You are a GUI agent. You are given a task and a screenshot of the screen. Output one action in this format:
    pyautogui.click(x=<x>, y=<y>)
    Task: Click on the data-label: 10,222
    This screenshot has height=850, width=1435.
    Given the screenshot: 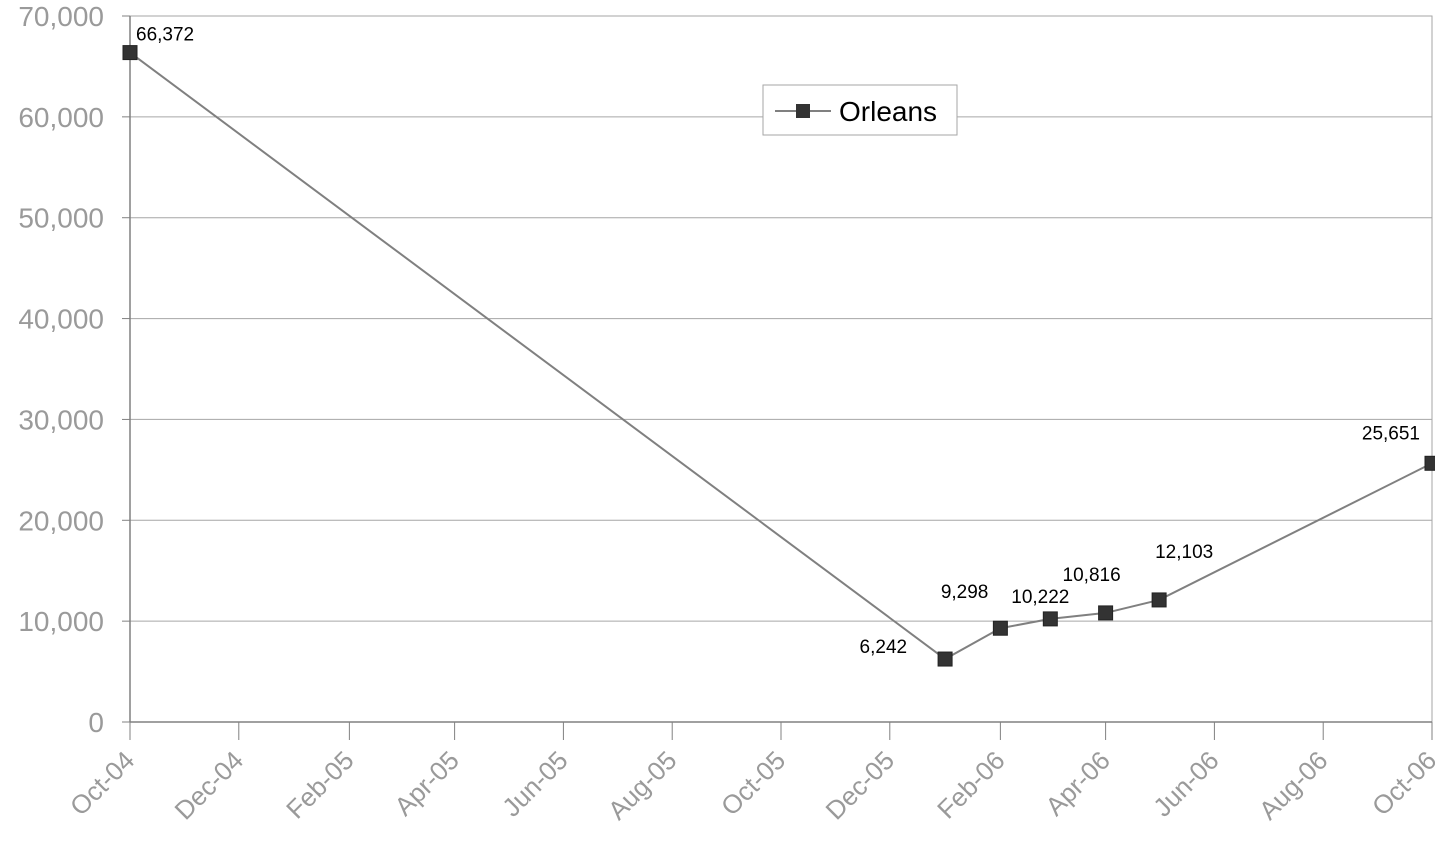 What is the action you would take?
    pyautogui.click(x=1040, y=597)
    